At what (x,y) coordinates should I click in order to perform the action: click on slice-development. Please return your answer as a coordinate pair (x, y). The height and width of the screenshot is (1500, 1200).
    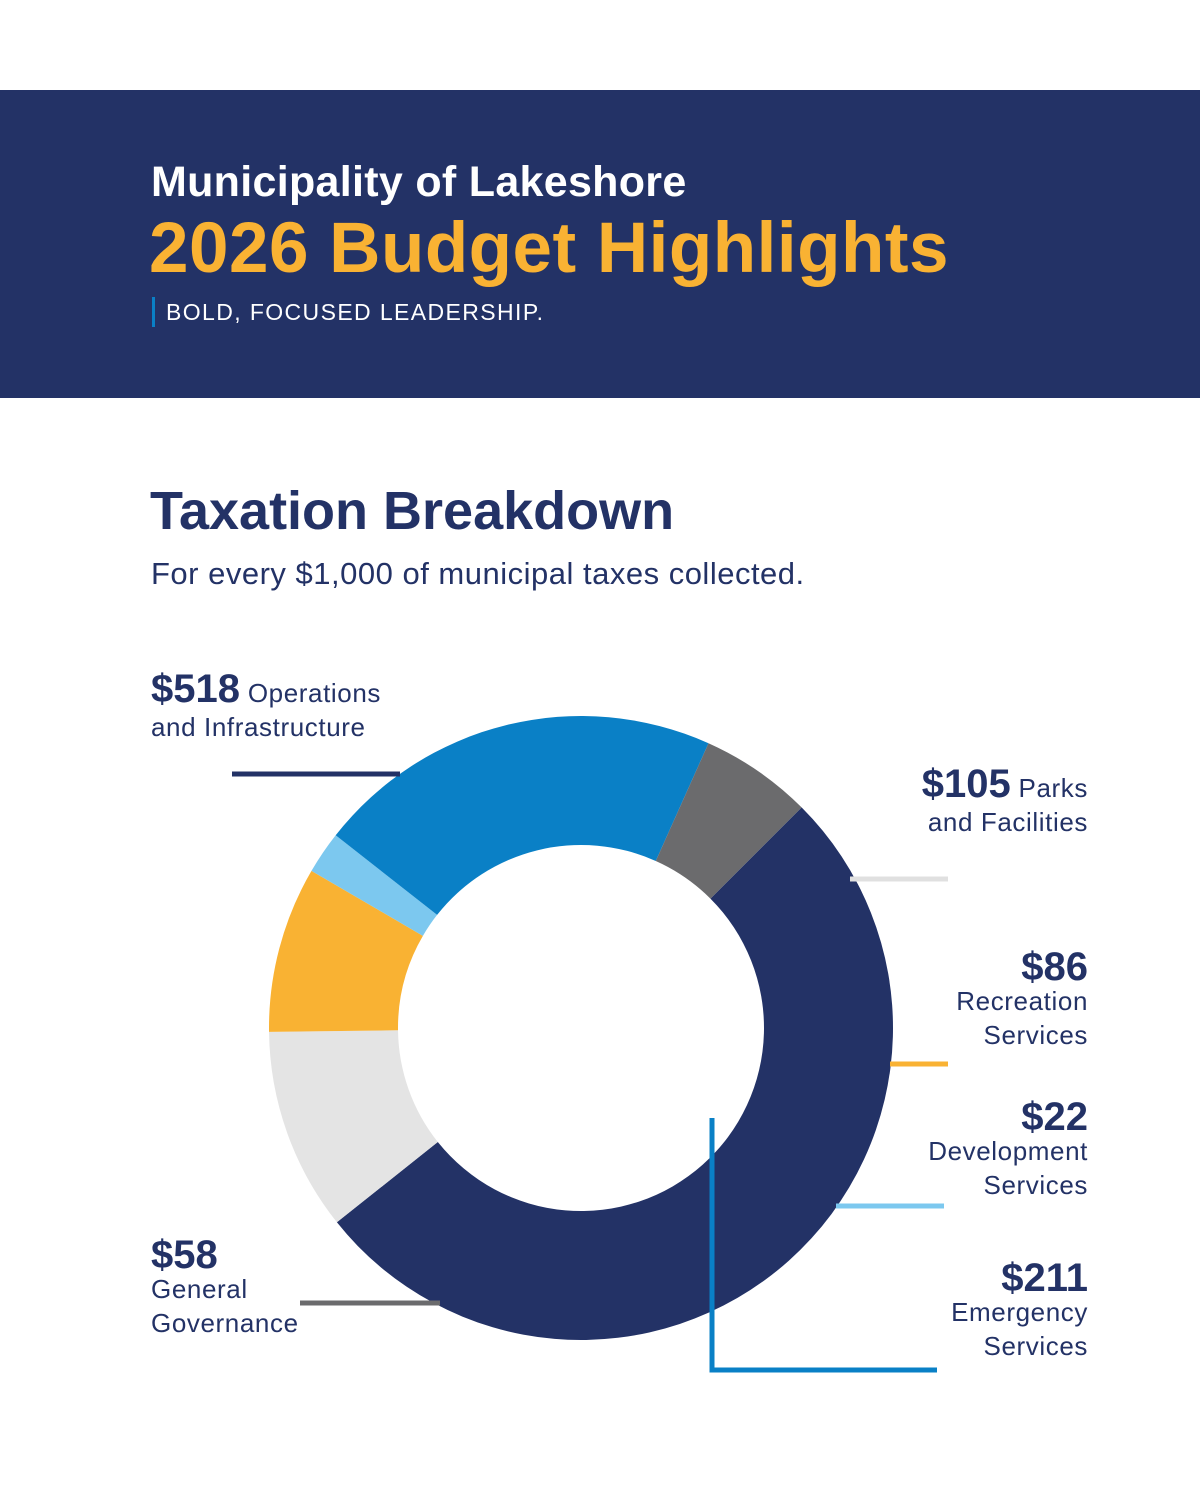
    Looking at the image, I should click on (374, 885).